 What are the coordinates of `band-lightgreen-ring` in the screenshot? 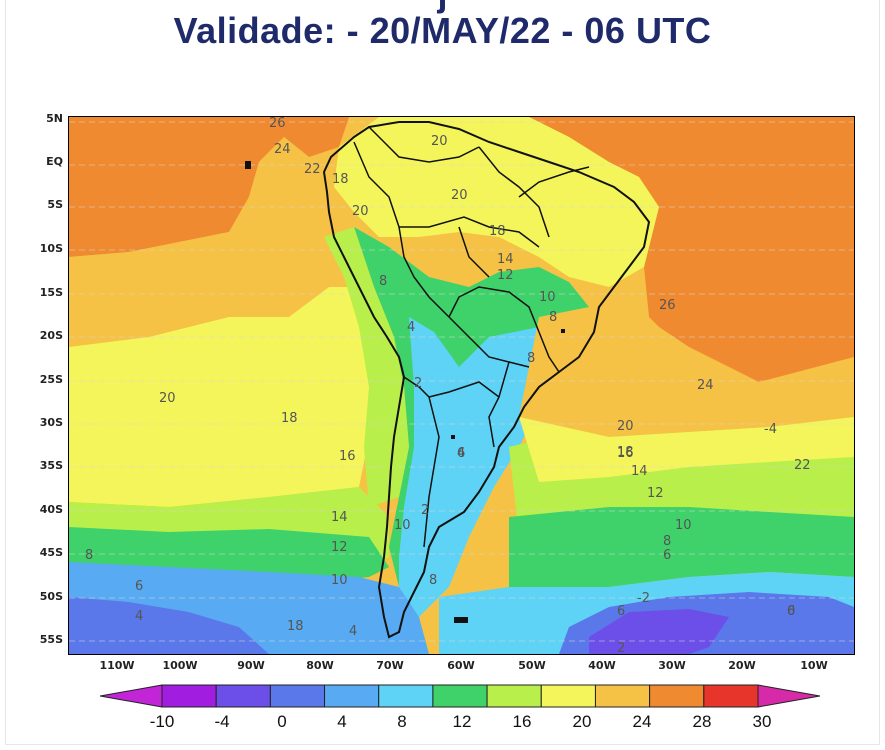 It's located at (366, 367).